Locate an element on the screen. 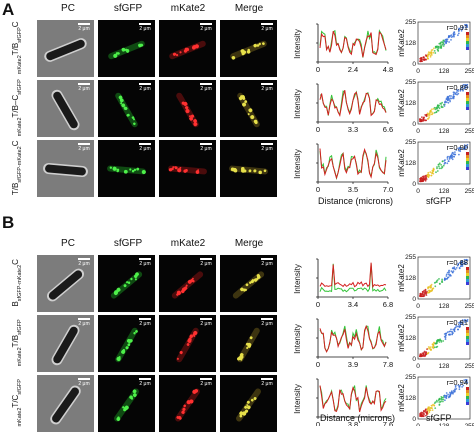 The height and width of the screenshot is (433, 474). correlation-value: r=0.91 is located at coordinates (457, 322).